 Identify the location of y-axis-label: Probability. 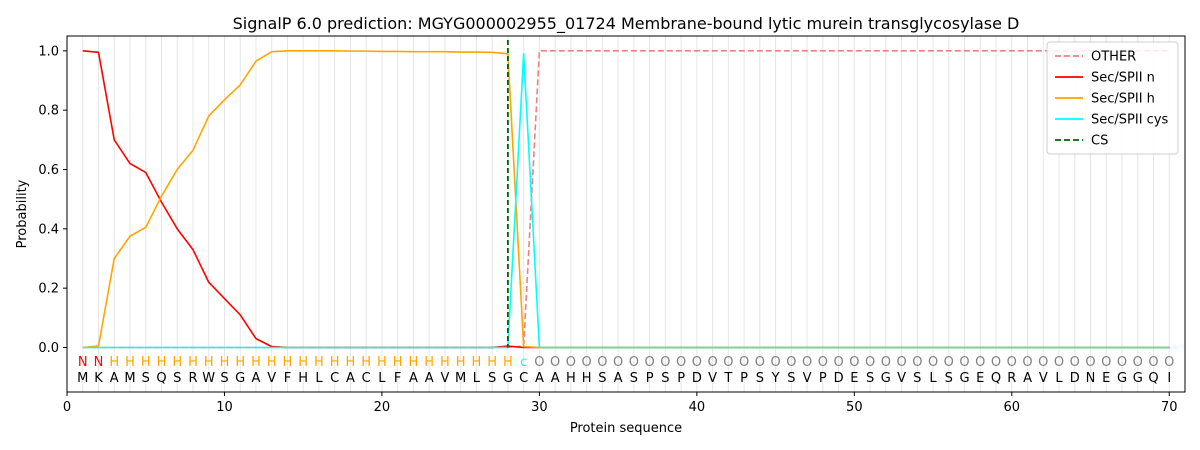
(22, 213).